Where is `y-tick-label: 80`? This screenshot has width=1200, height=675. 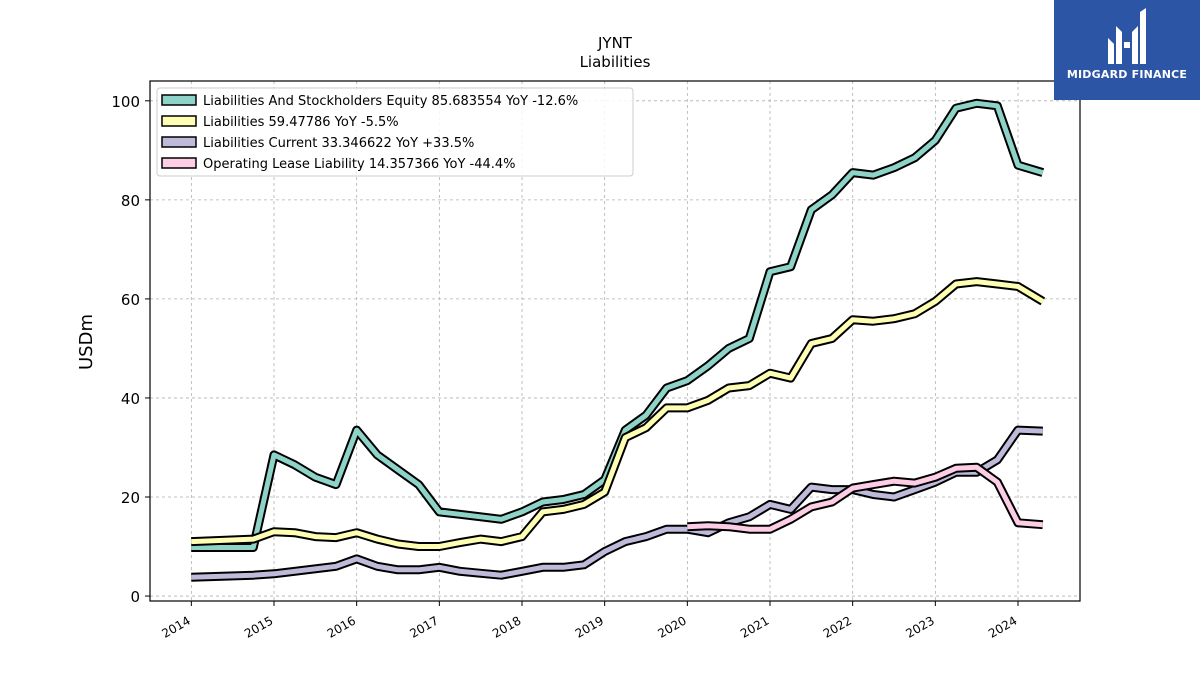
y-tick-label: 80 is located at coordinates (130, 201).